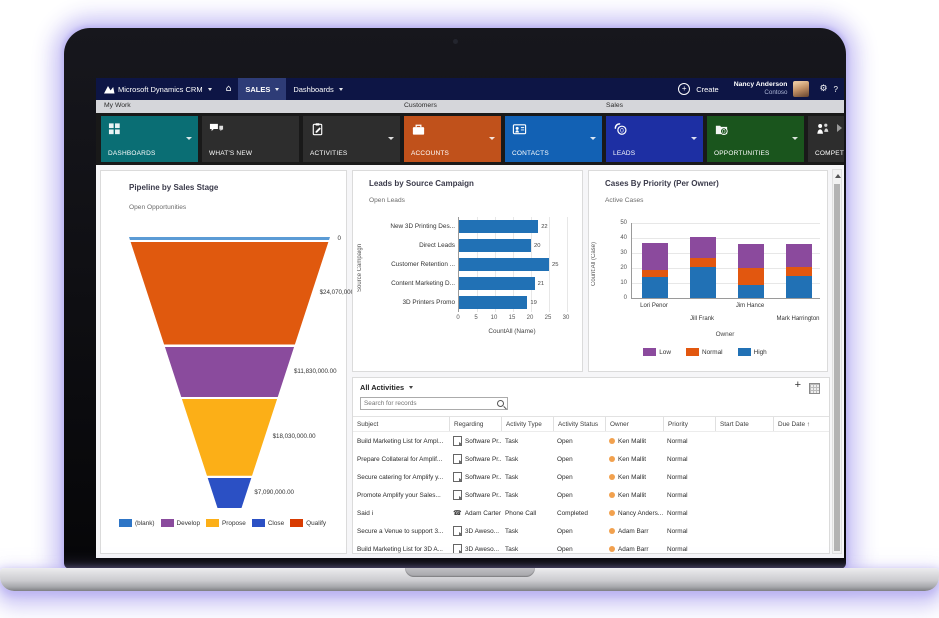 Image resolution: width=939 pixels, height=618 pixels. I want to click on tile-whats-new: WHAT'S NEW, so click(250, 139).